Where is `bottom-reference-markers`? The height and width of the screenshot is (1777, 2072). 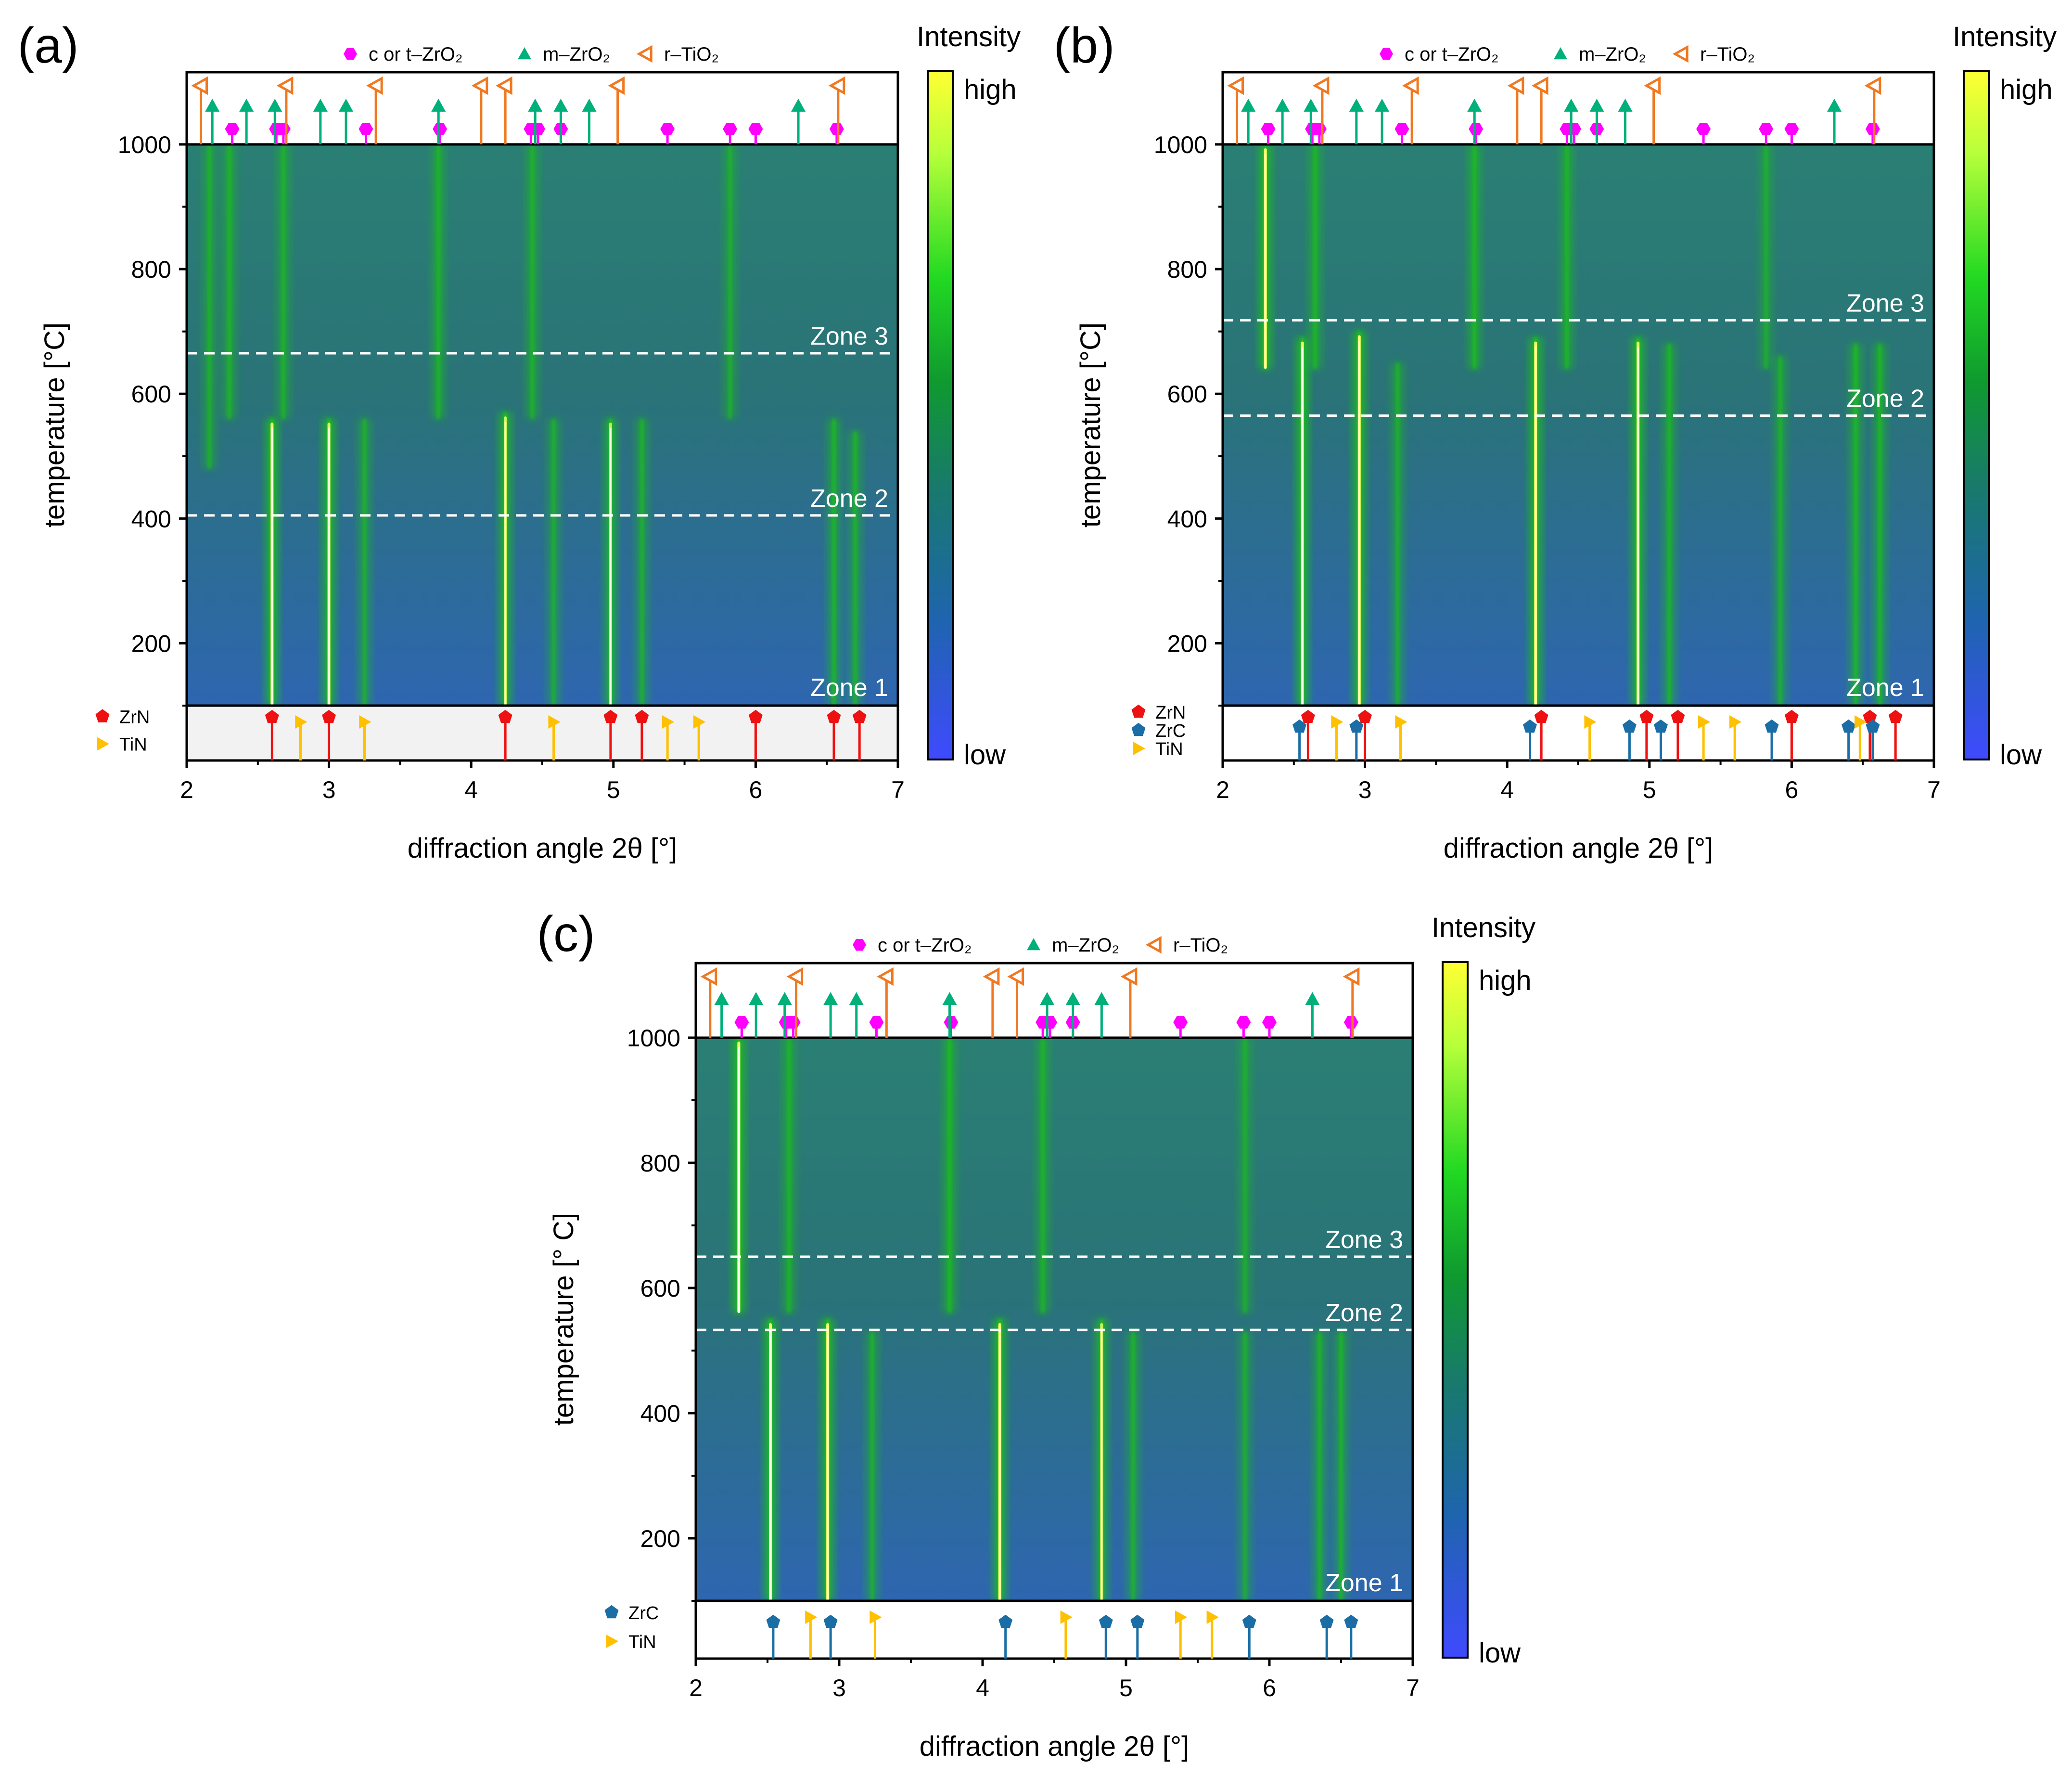
bottom-reference-markers is located at coordinates (1597, 735).